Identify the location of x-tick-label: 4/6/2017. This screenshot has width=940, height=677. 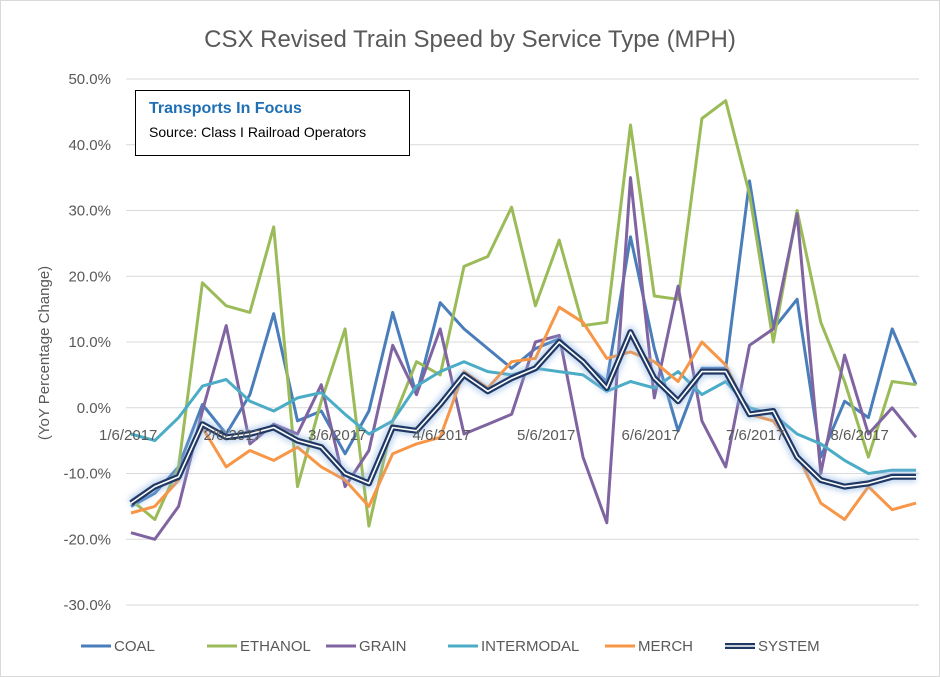
(442, 435).